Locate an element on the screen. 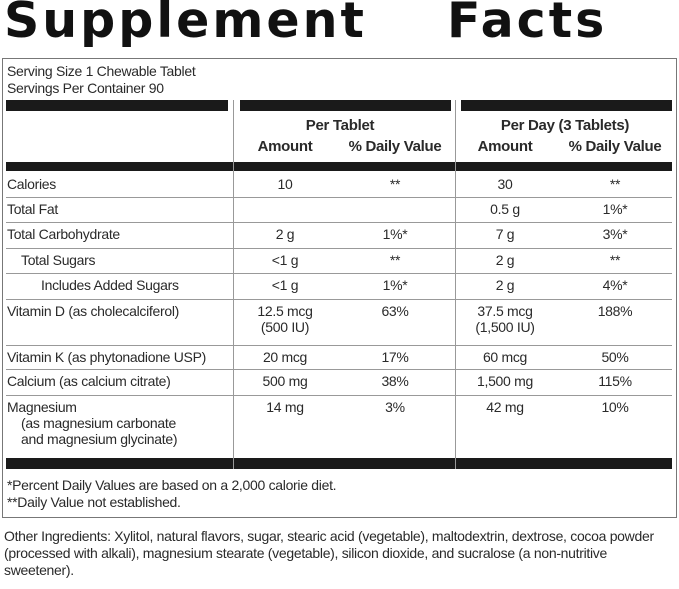  nutrient-name: Includes Added Sugars is located at coordinates (110, 285).